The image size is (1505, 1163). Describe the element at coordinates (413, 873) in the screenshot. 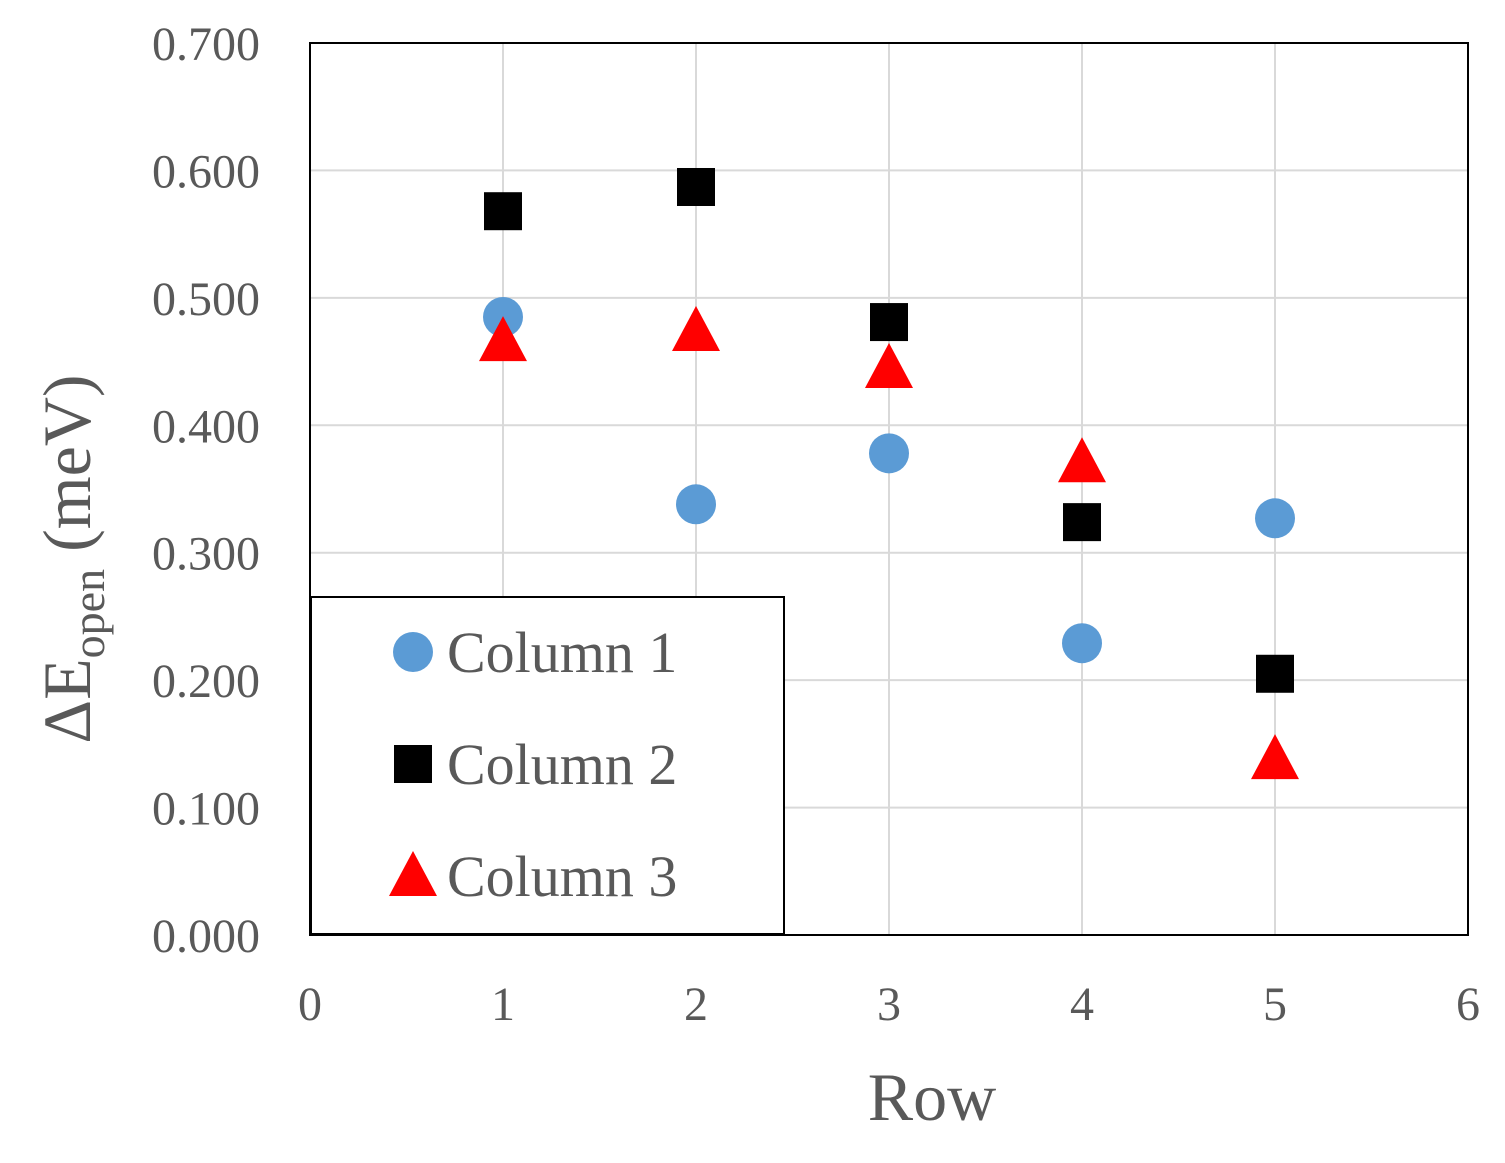

I see `legend-marker-triangle` at that location.